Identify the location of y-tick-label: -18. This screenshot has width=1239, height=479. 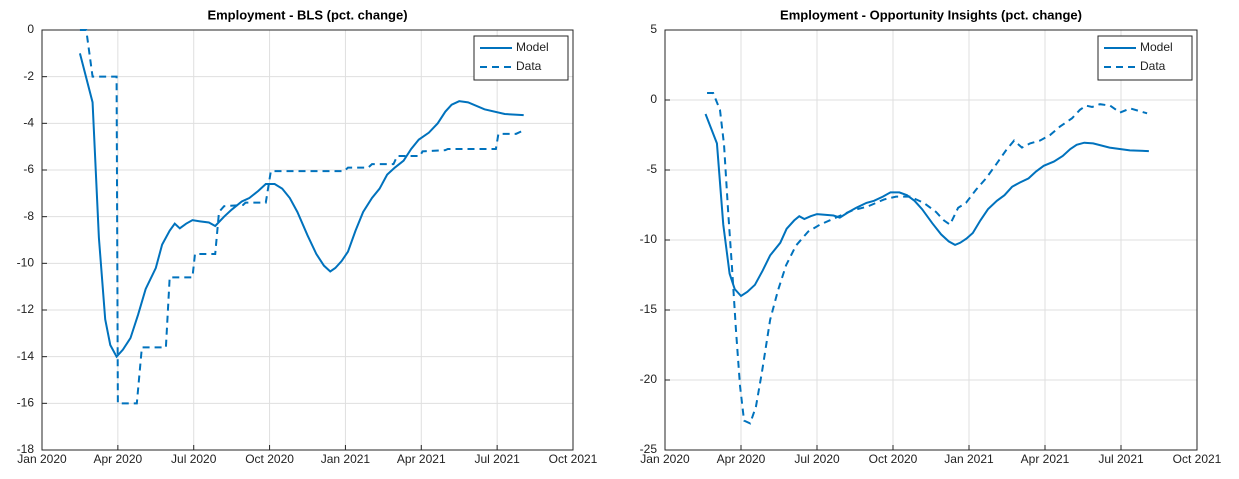
(26, 449).